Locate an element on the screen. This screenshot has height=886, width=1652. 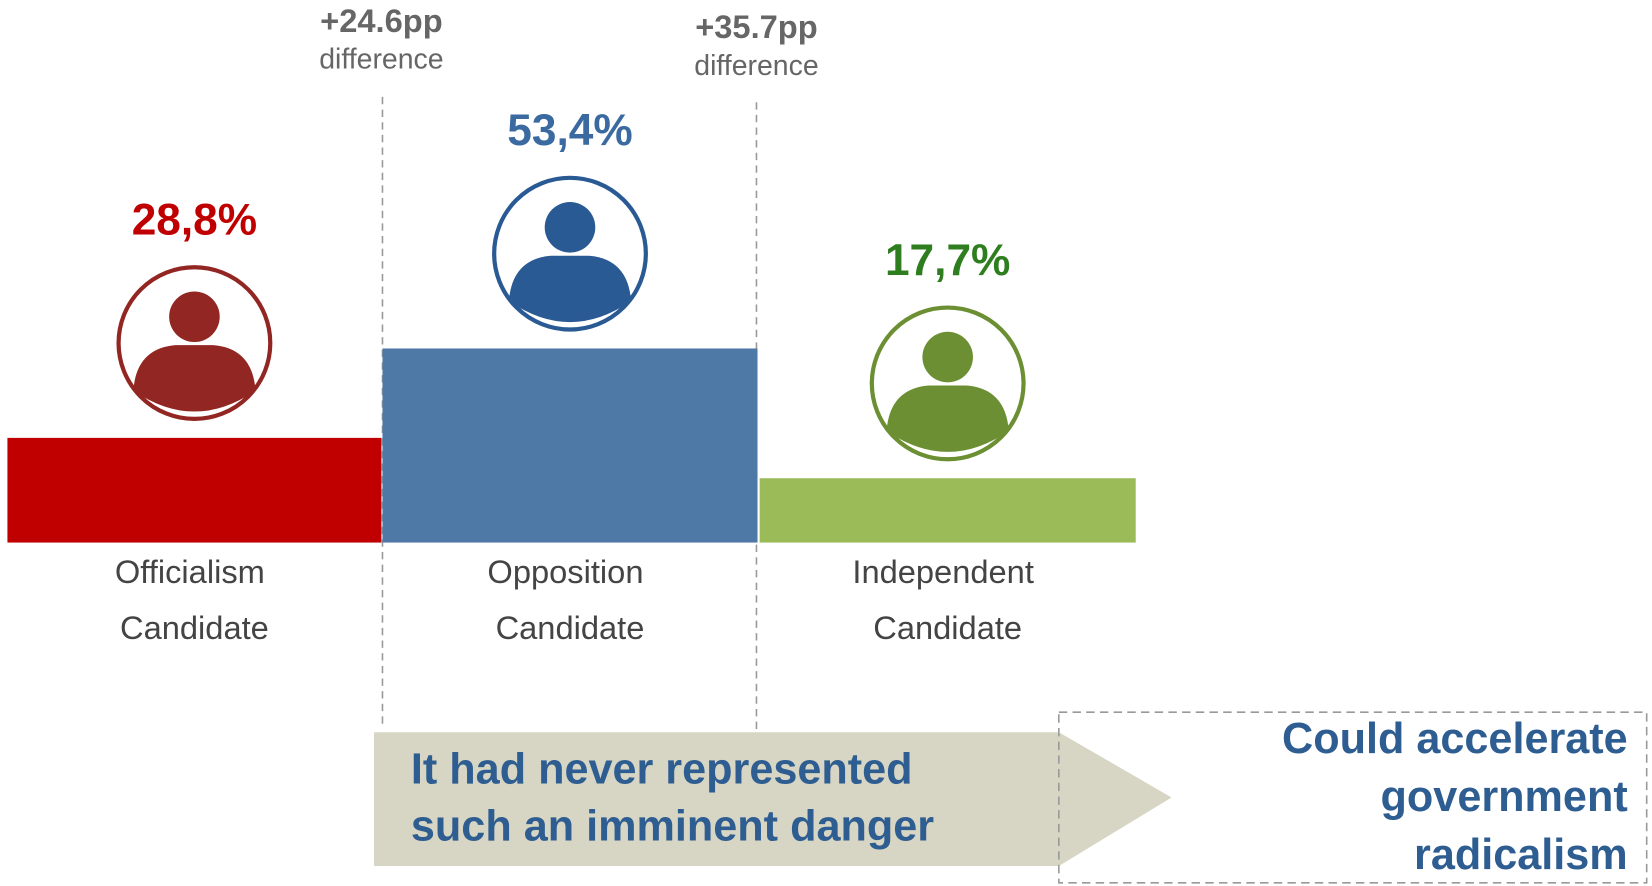
value-label: 28,8% is located at coordinates (194, 220).